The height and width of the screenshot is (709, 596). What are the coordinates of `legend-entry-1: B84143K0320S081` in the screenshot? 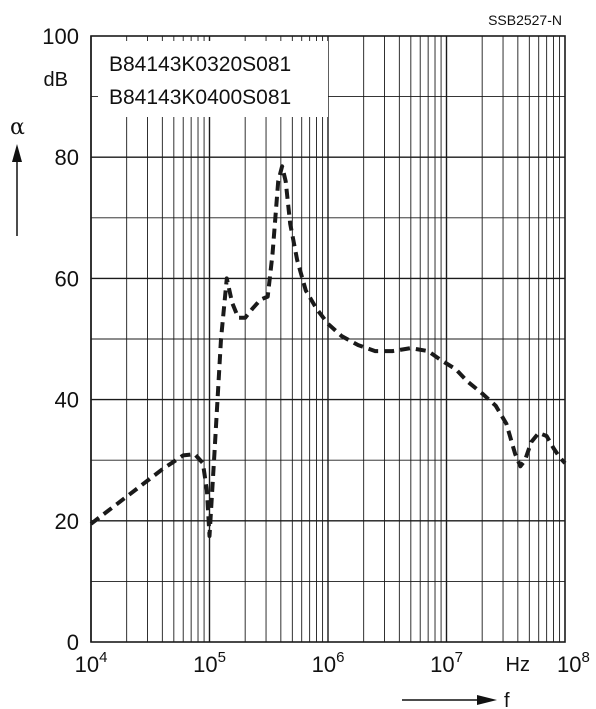 It's located at (200, 64).